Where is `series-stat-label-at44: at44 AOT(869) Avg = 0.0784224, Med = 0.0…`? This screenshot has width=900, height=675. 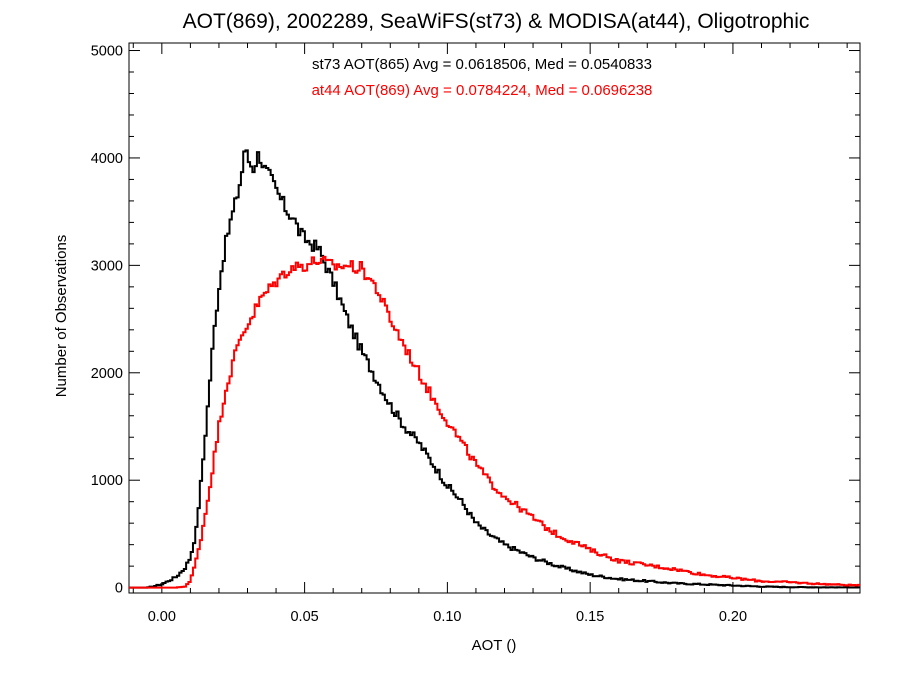
series-stat-label-at44: at44 AOT(869) Avg = 0.0784224, Med = 0.0… is located at coordinates (482, 90).